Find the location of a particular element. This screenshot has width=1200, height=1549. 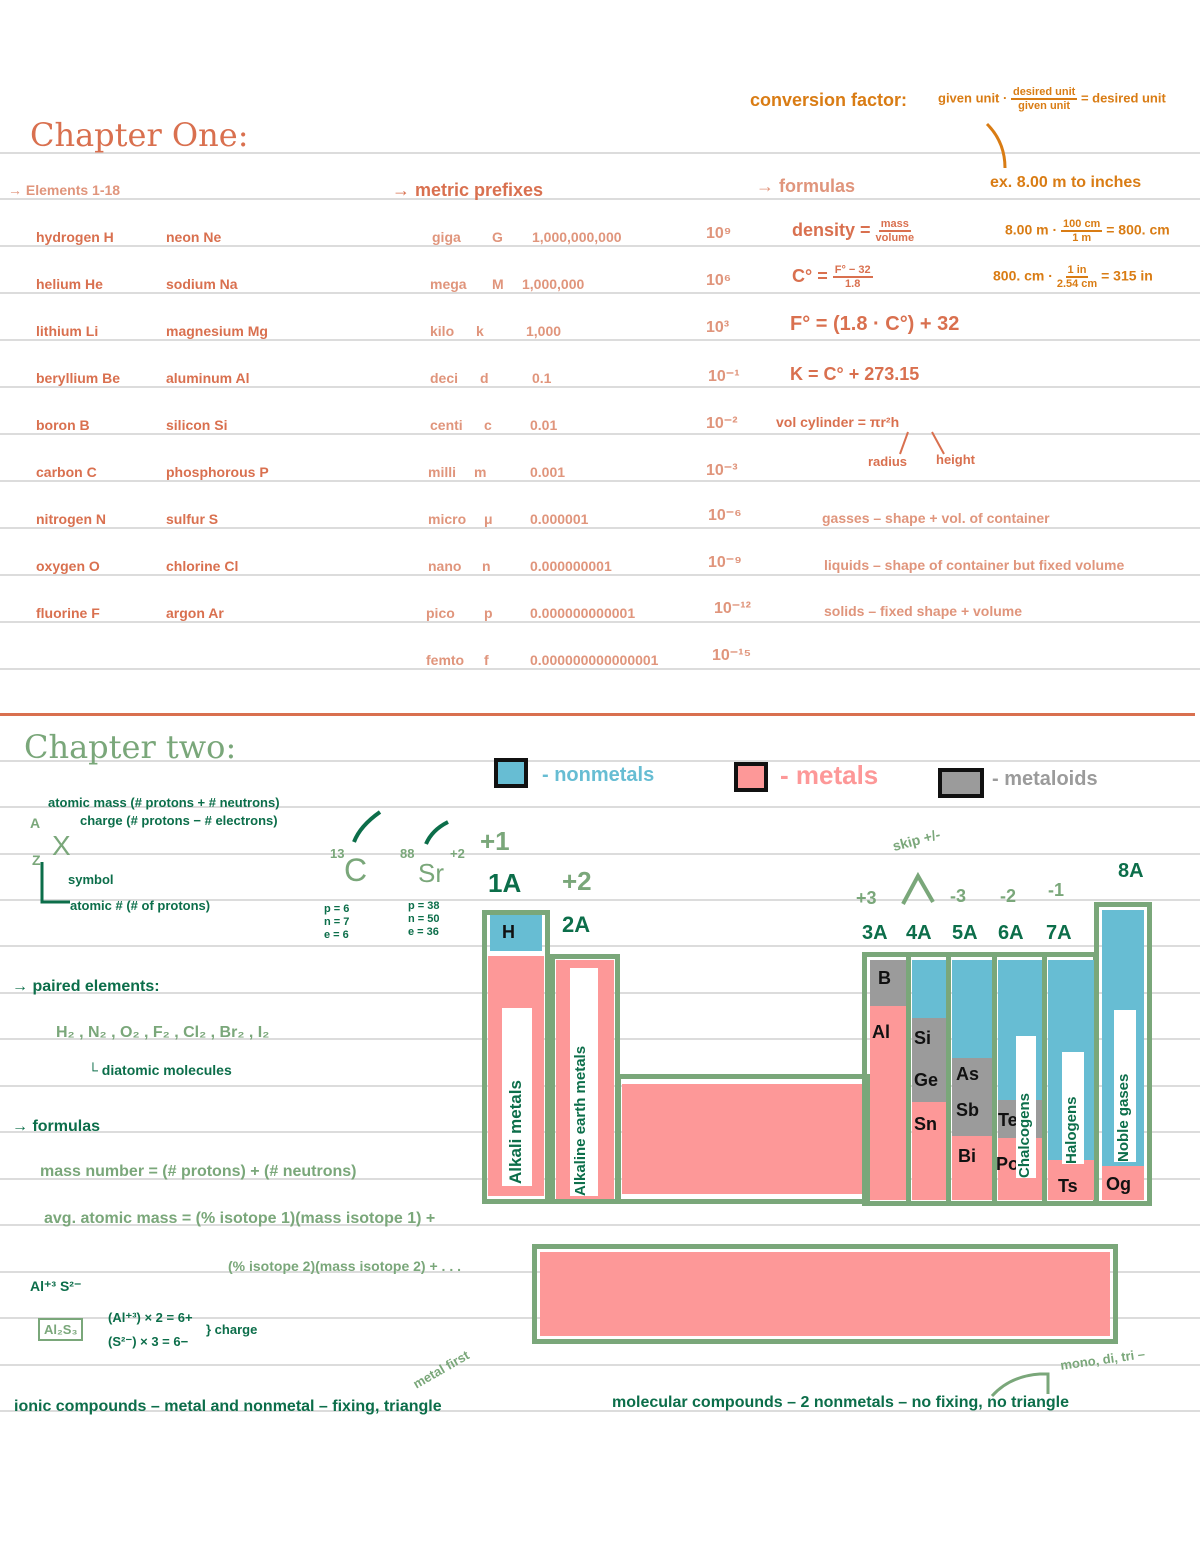

connector-line is located at coordinates (996, 145).